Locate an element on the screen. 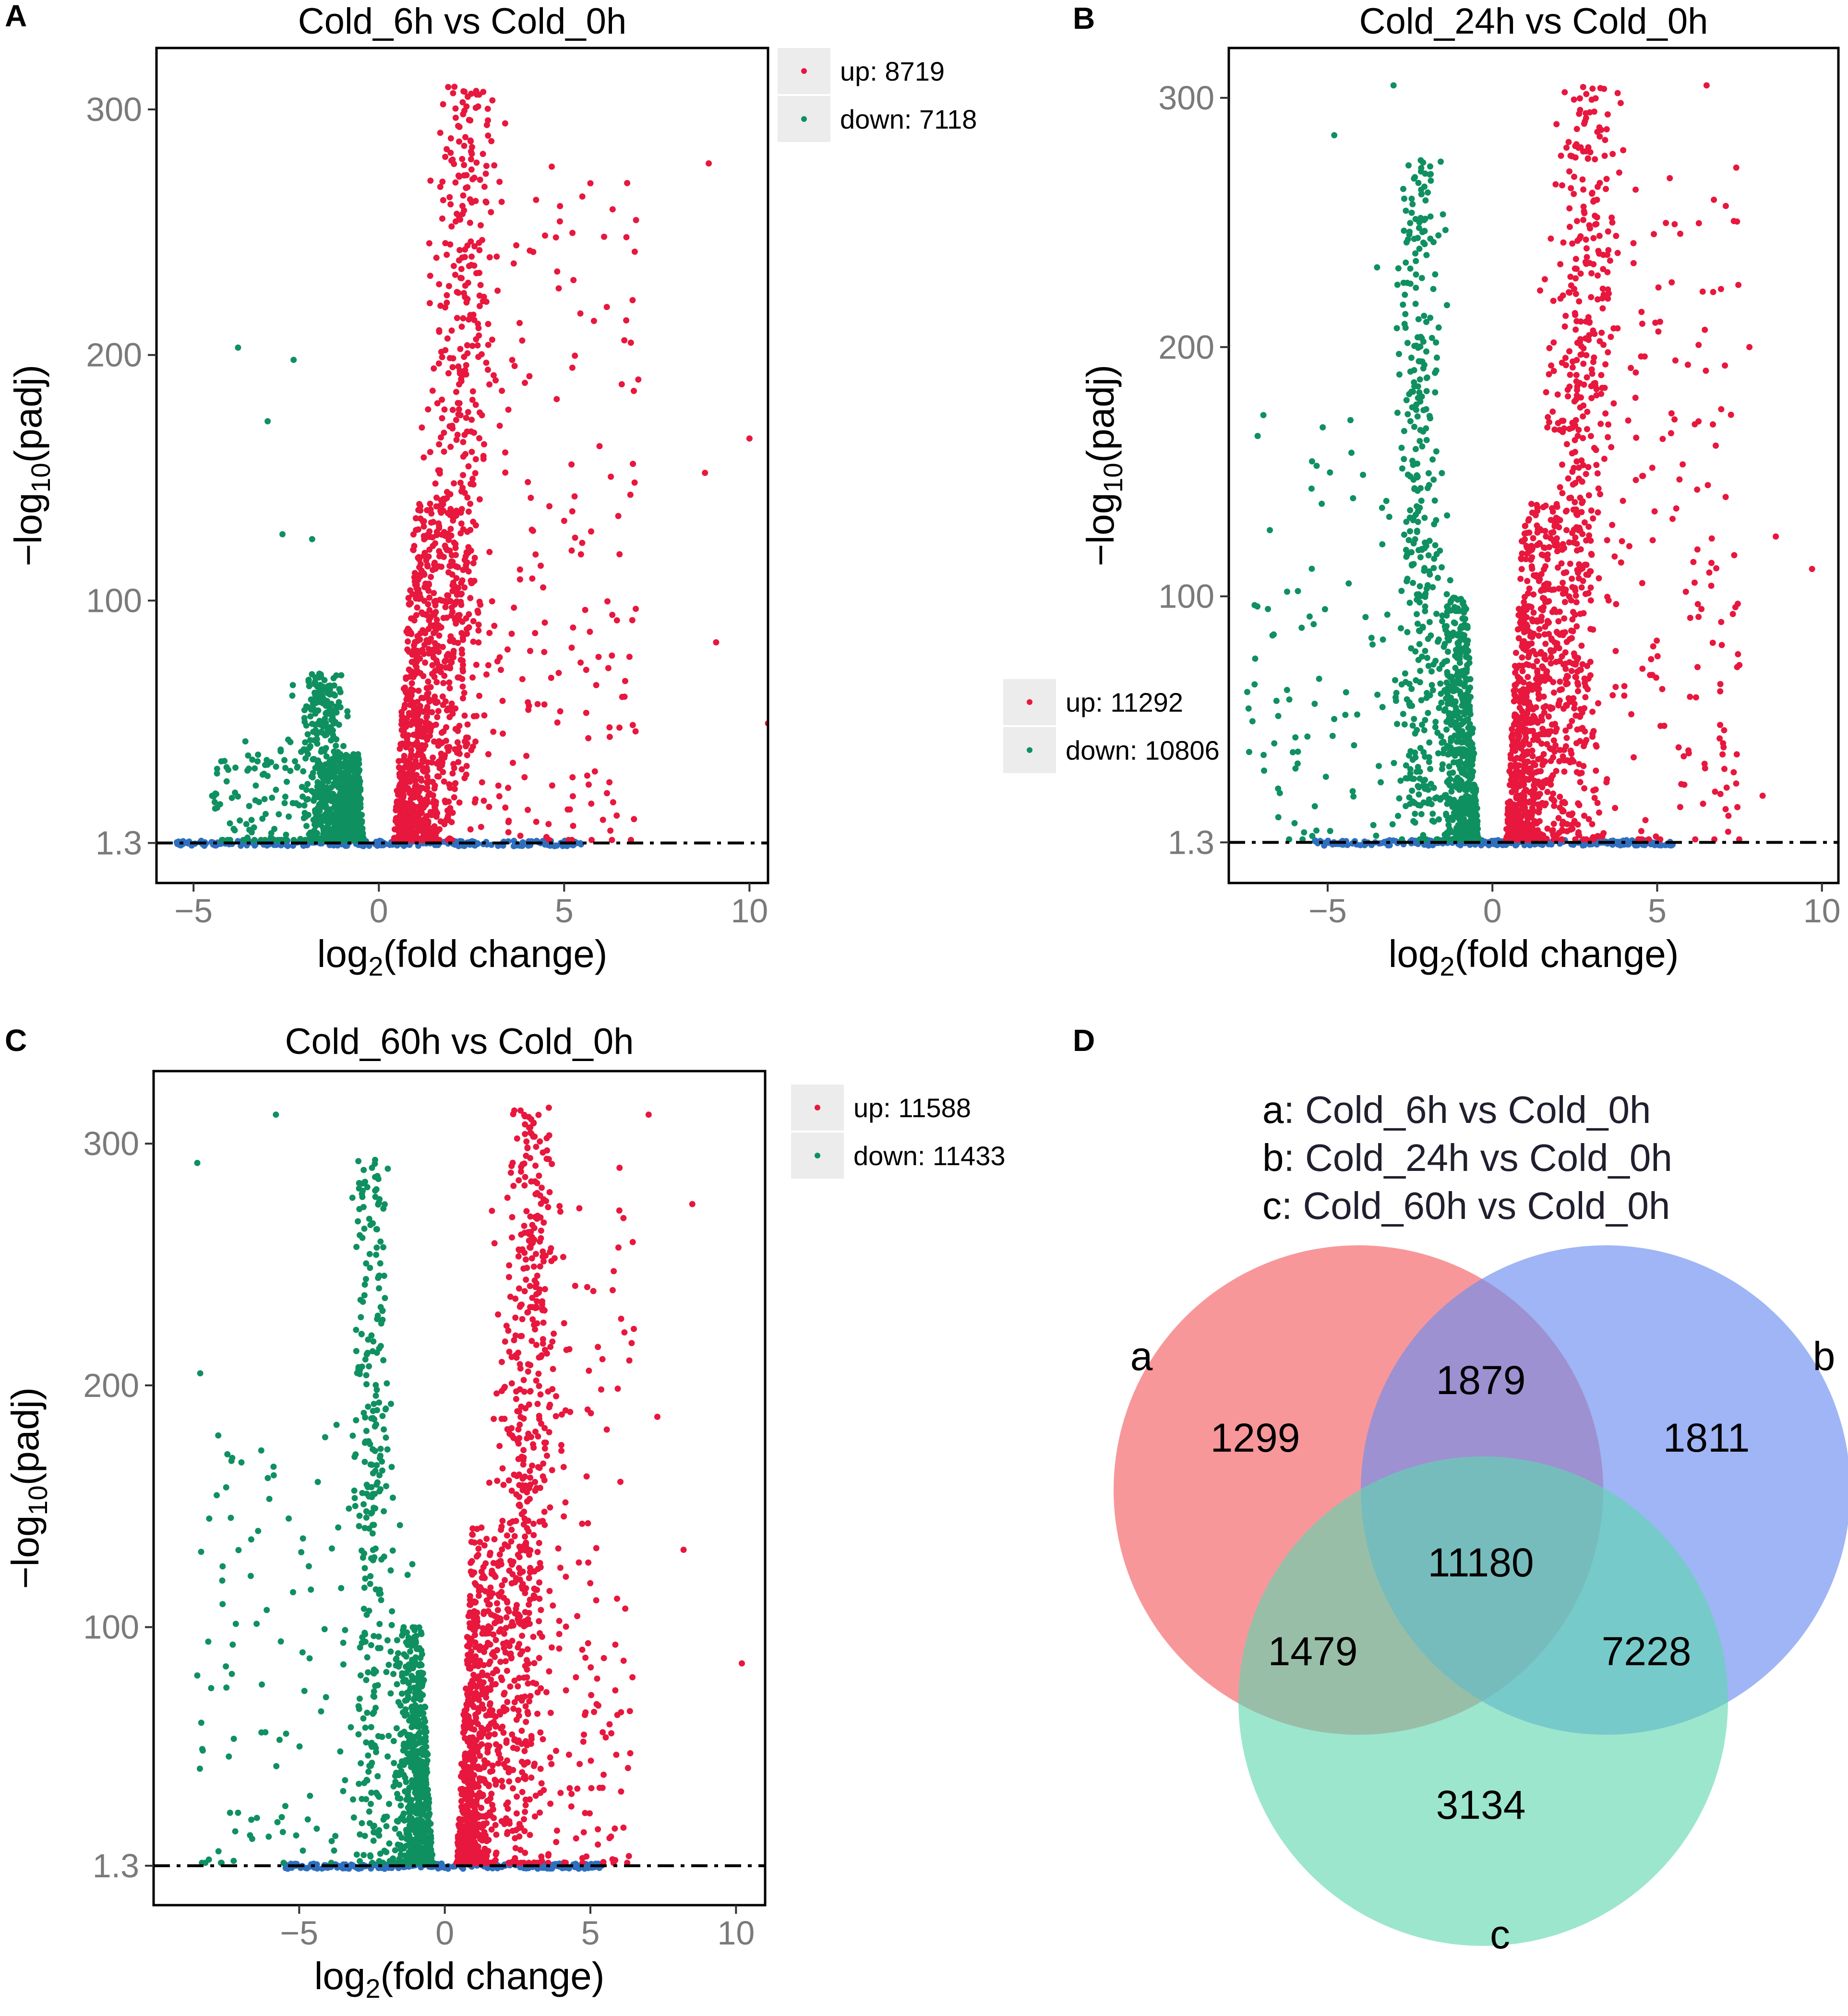 This screenshot has height=2016, width=1848. panel-letter-b: B is located at coordinates (1084, 18).